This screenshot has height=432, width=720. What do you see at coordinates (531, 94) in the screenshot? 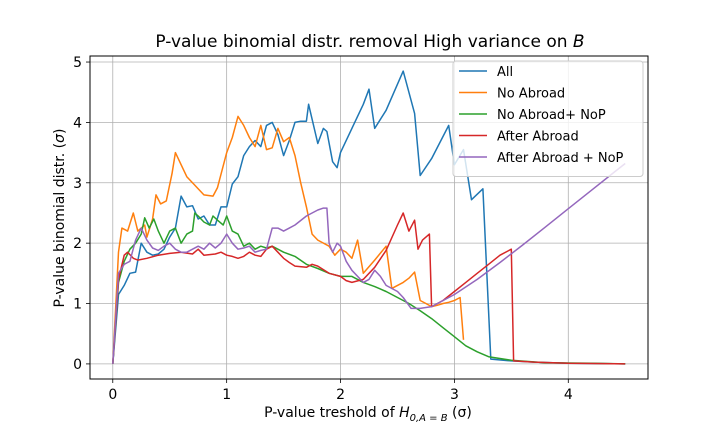
I see `legend-label: No Abroad` at bounding box center [531, 94].